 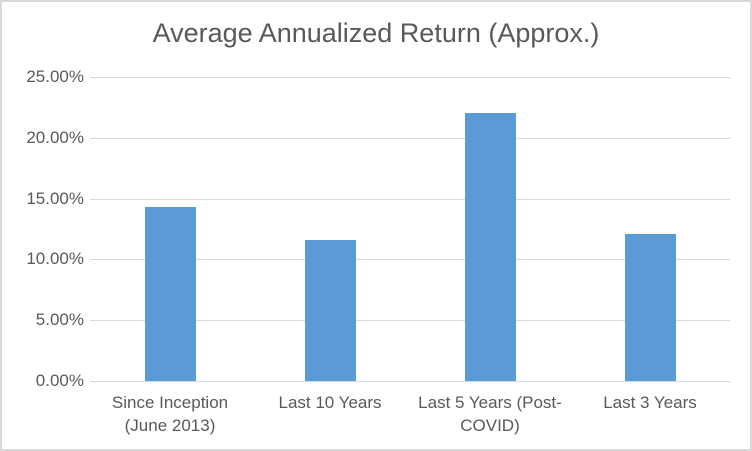 What do you see at coordinates (55, 198) in the screenshot?
I see `y-tick-label: 15.00%` at bounding box center [55, 198].